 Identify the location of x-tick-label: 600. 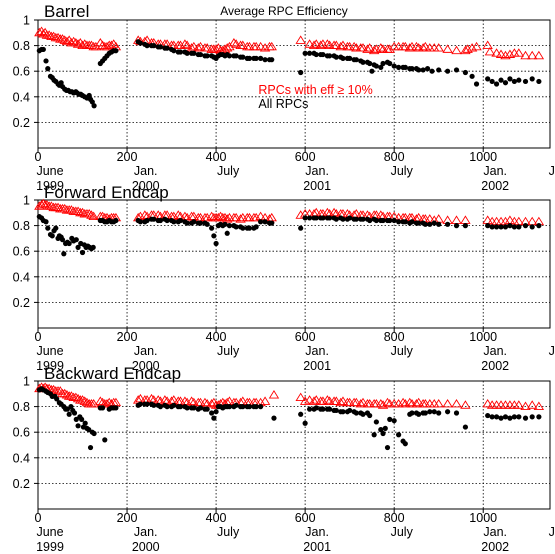
(305, 518).